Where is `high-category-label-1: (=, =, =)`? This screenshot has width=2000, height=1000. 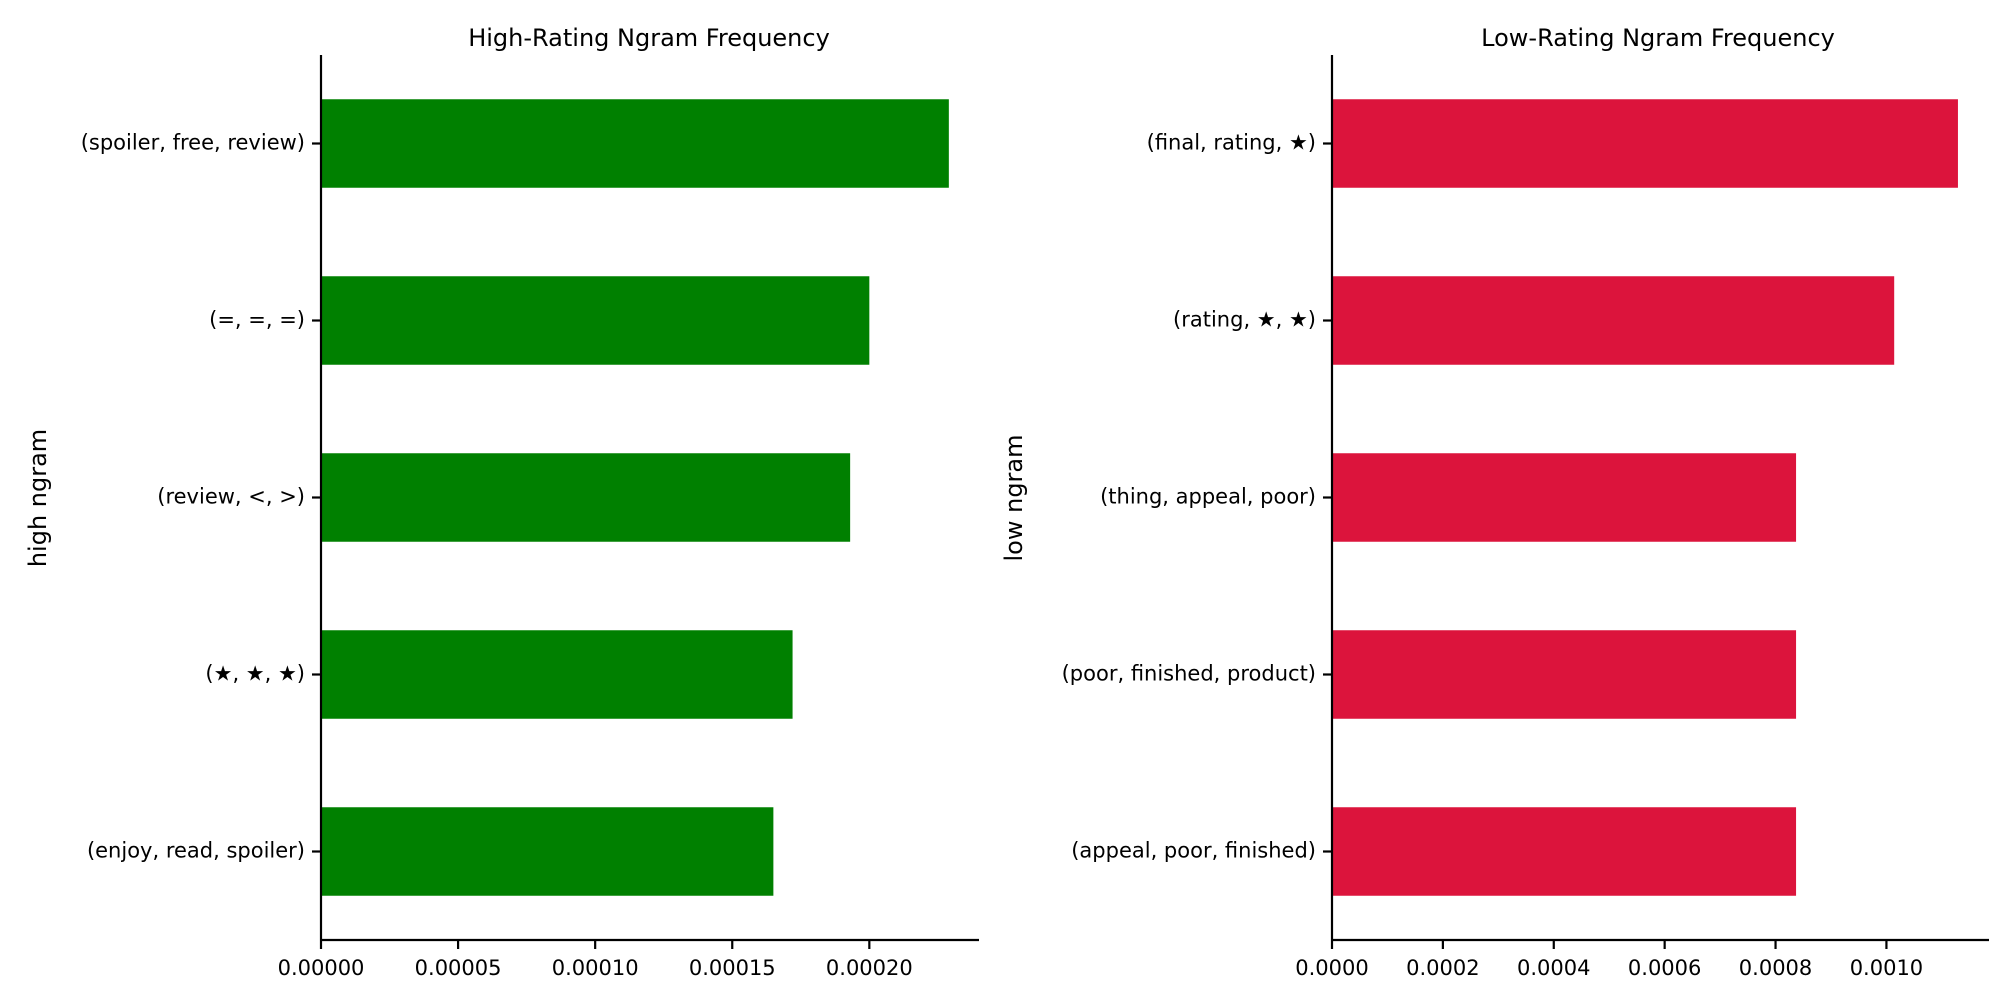
high-category-label-1: (=, =, =) is located at coordinates (257, 320).